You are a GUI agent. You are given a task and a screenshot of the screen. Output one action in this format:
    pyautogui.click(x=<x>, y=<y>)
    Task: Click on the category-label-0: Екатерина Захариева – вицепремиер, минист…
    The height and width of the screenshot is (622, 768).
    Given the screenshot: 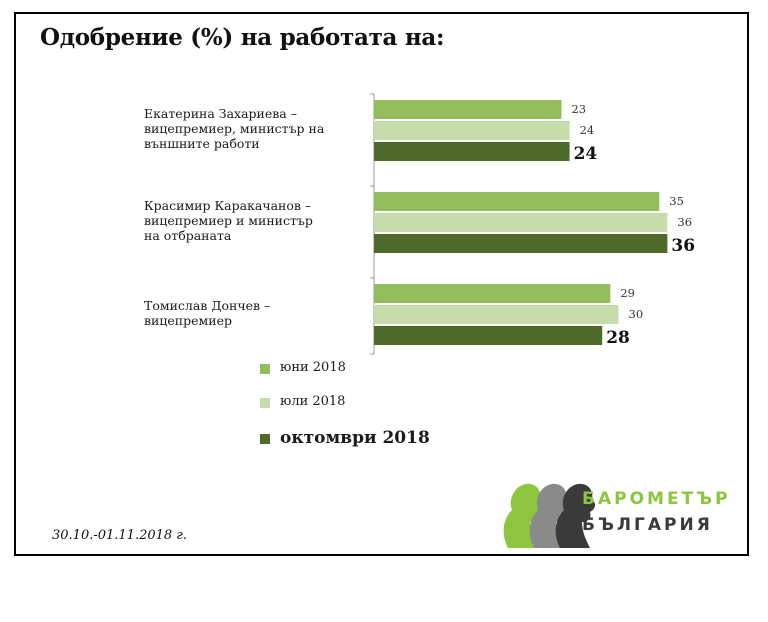 What is the action you would take?
    pyautogui.click(x=234, y=128)
    